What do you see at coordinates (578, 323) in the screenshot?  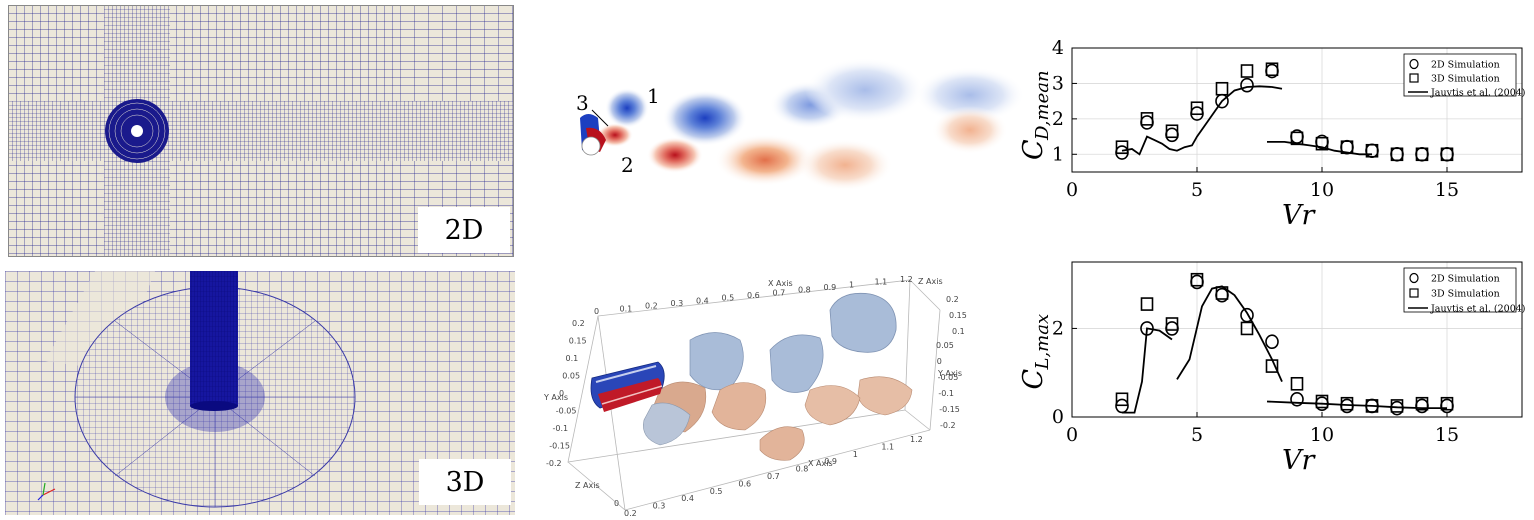 I see `y-axis-left-tick: 0.2` at bounding box center [578, 323].